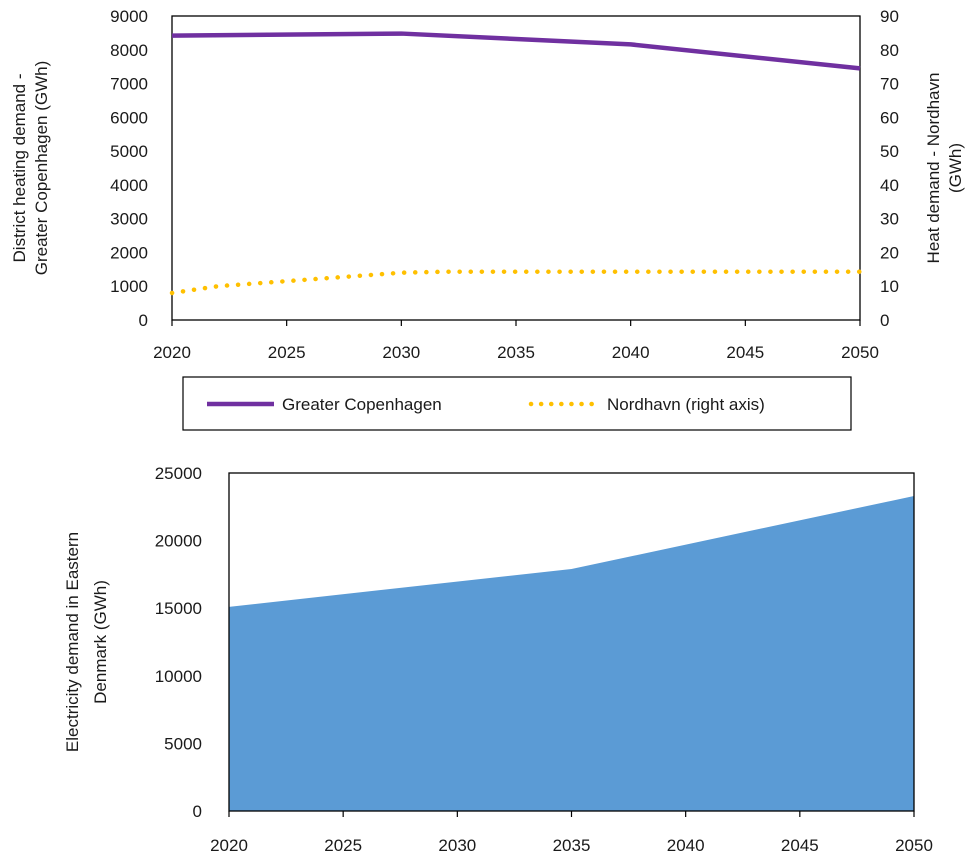  Describe the element at coordinates (178, 608) in the screenshot. I see `y-tick-label: 15000` at that location.